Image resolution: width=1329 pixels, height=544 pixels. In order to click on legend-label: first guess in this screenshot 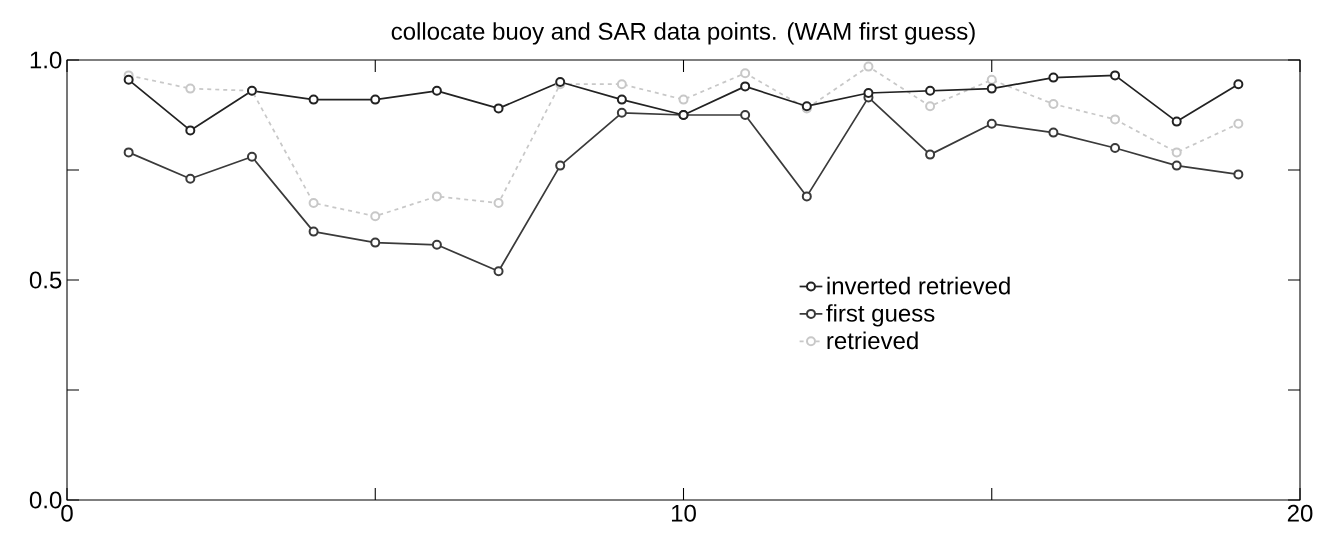, I will do `click(880, 315)`.